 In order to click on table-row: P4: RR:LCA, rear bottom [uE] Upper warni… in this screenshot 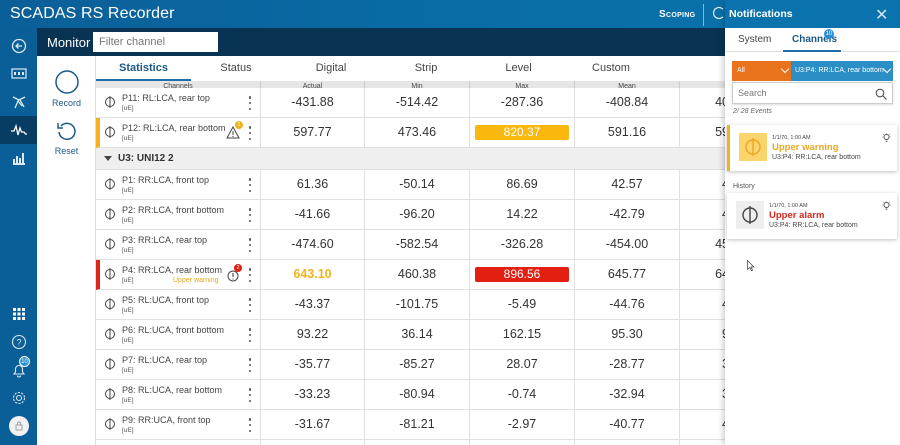, I will do `click(411, 275)`.